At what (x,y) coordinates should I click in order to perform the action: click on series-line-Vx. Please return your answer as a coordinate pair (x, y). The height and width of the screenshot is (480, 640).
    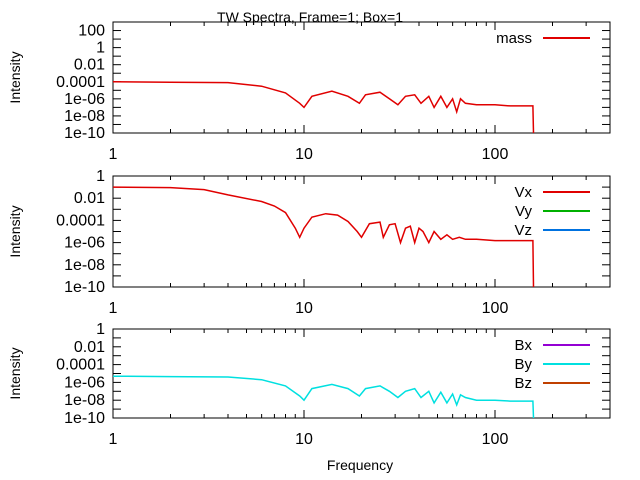
    Looking at the image, I should click on (323, 237).